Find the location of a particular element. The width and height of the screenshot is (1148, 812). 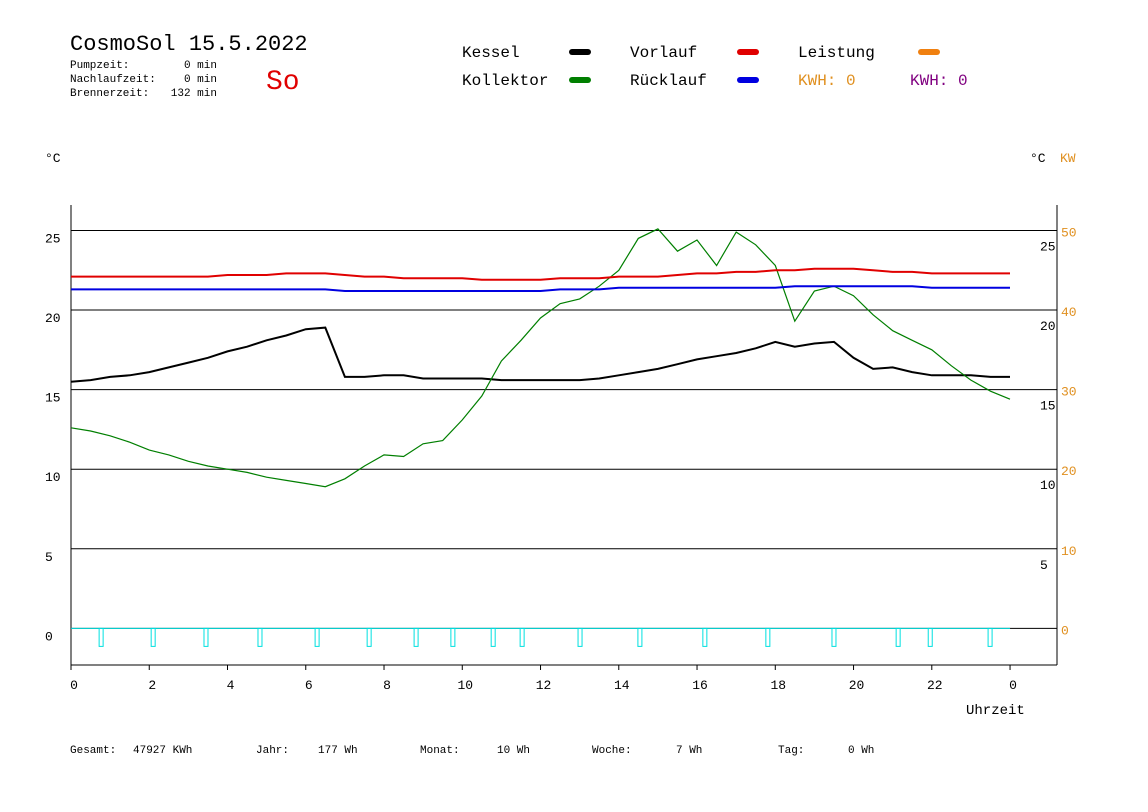

y-tick-label: 0 is located at coordinates (49, 636).